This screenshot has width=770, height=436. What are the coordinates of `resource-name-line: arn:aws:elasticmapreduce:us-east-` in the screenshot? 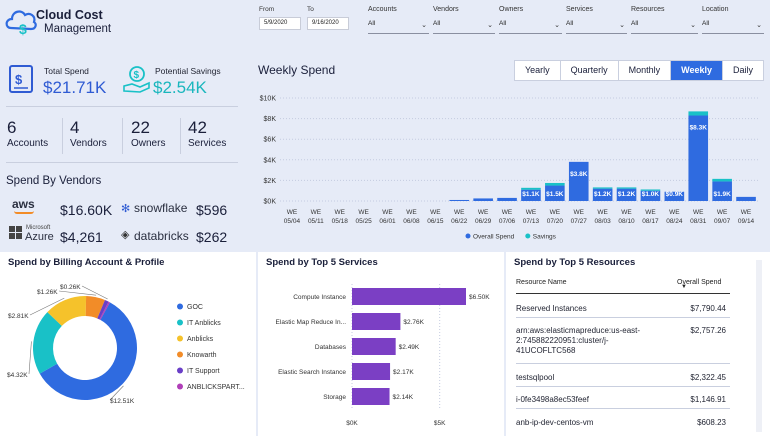 It's located at (578, 330).